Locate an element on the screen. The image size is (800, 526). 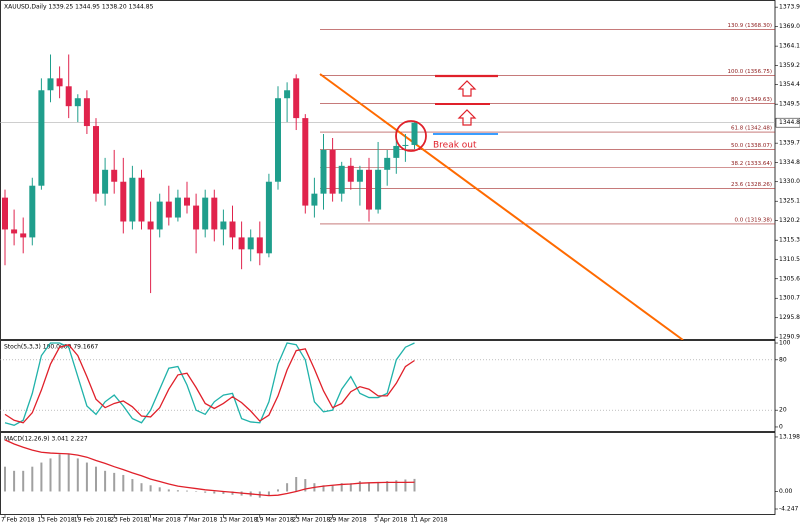
fib-label: 23.6 (1328.26) is located at coordinates (751, 185).